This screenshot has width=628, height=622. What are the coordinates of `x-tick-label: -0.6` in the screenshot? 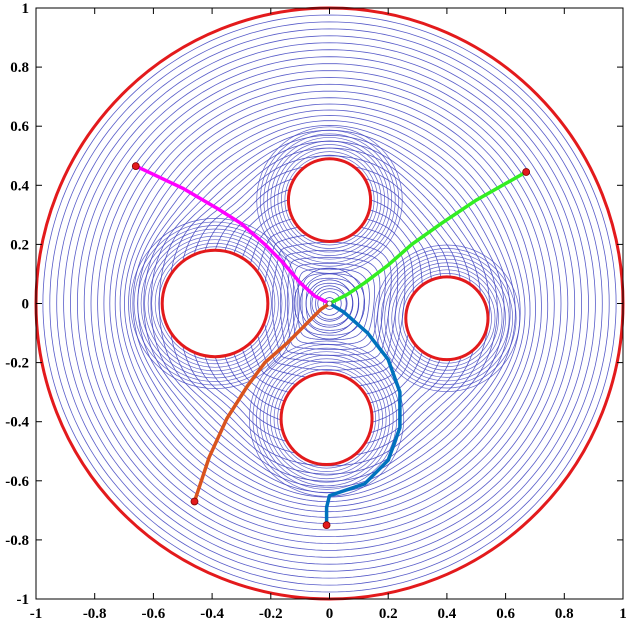 It's located at (154, 614).